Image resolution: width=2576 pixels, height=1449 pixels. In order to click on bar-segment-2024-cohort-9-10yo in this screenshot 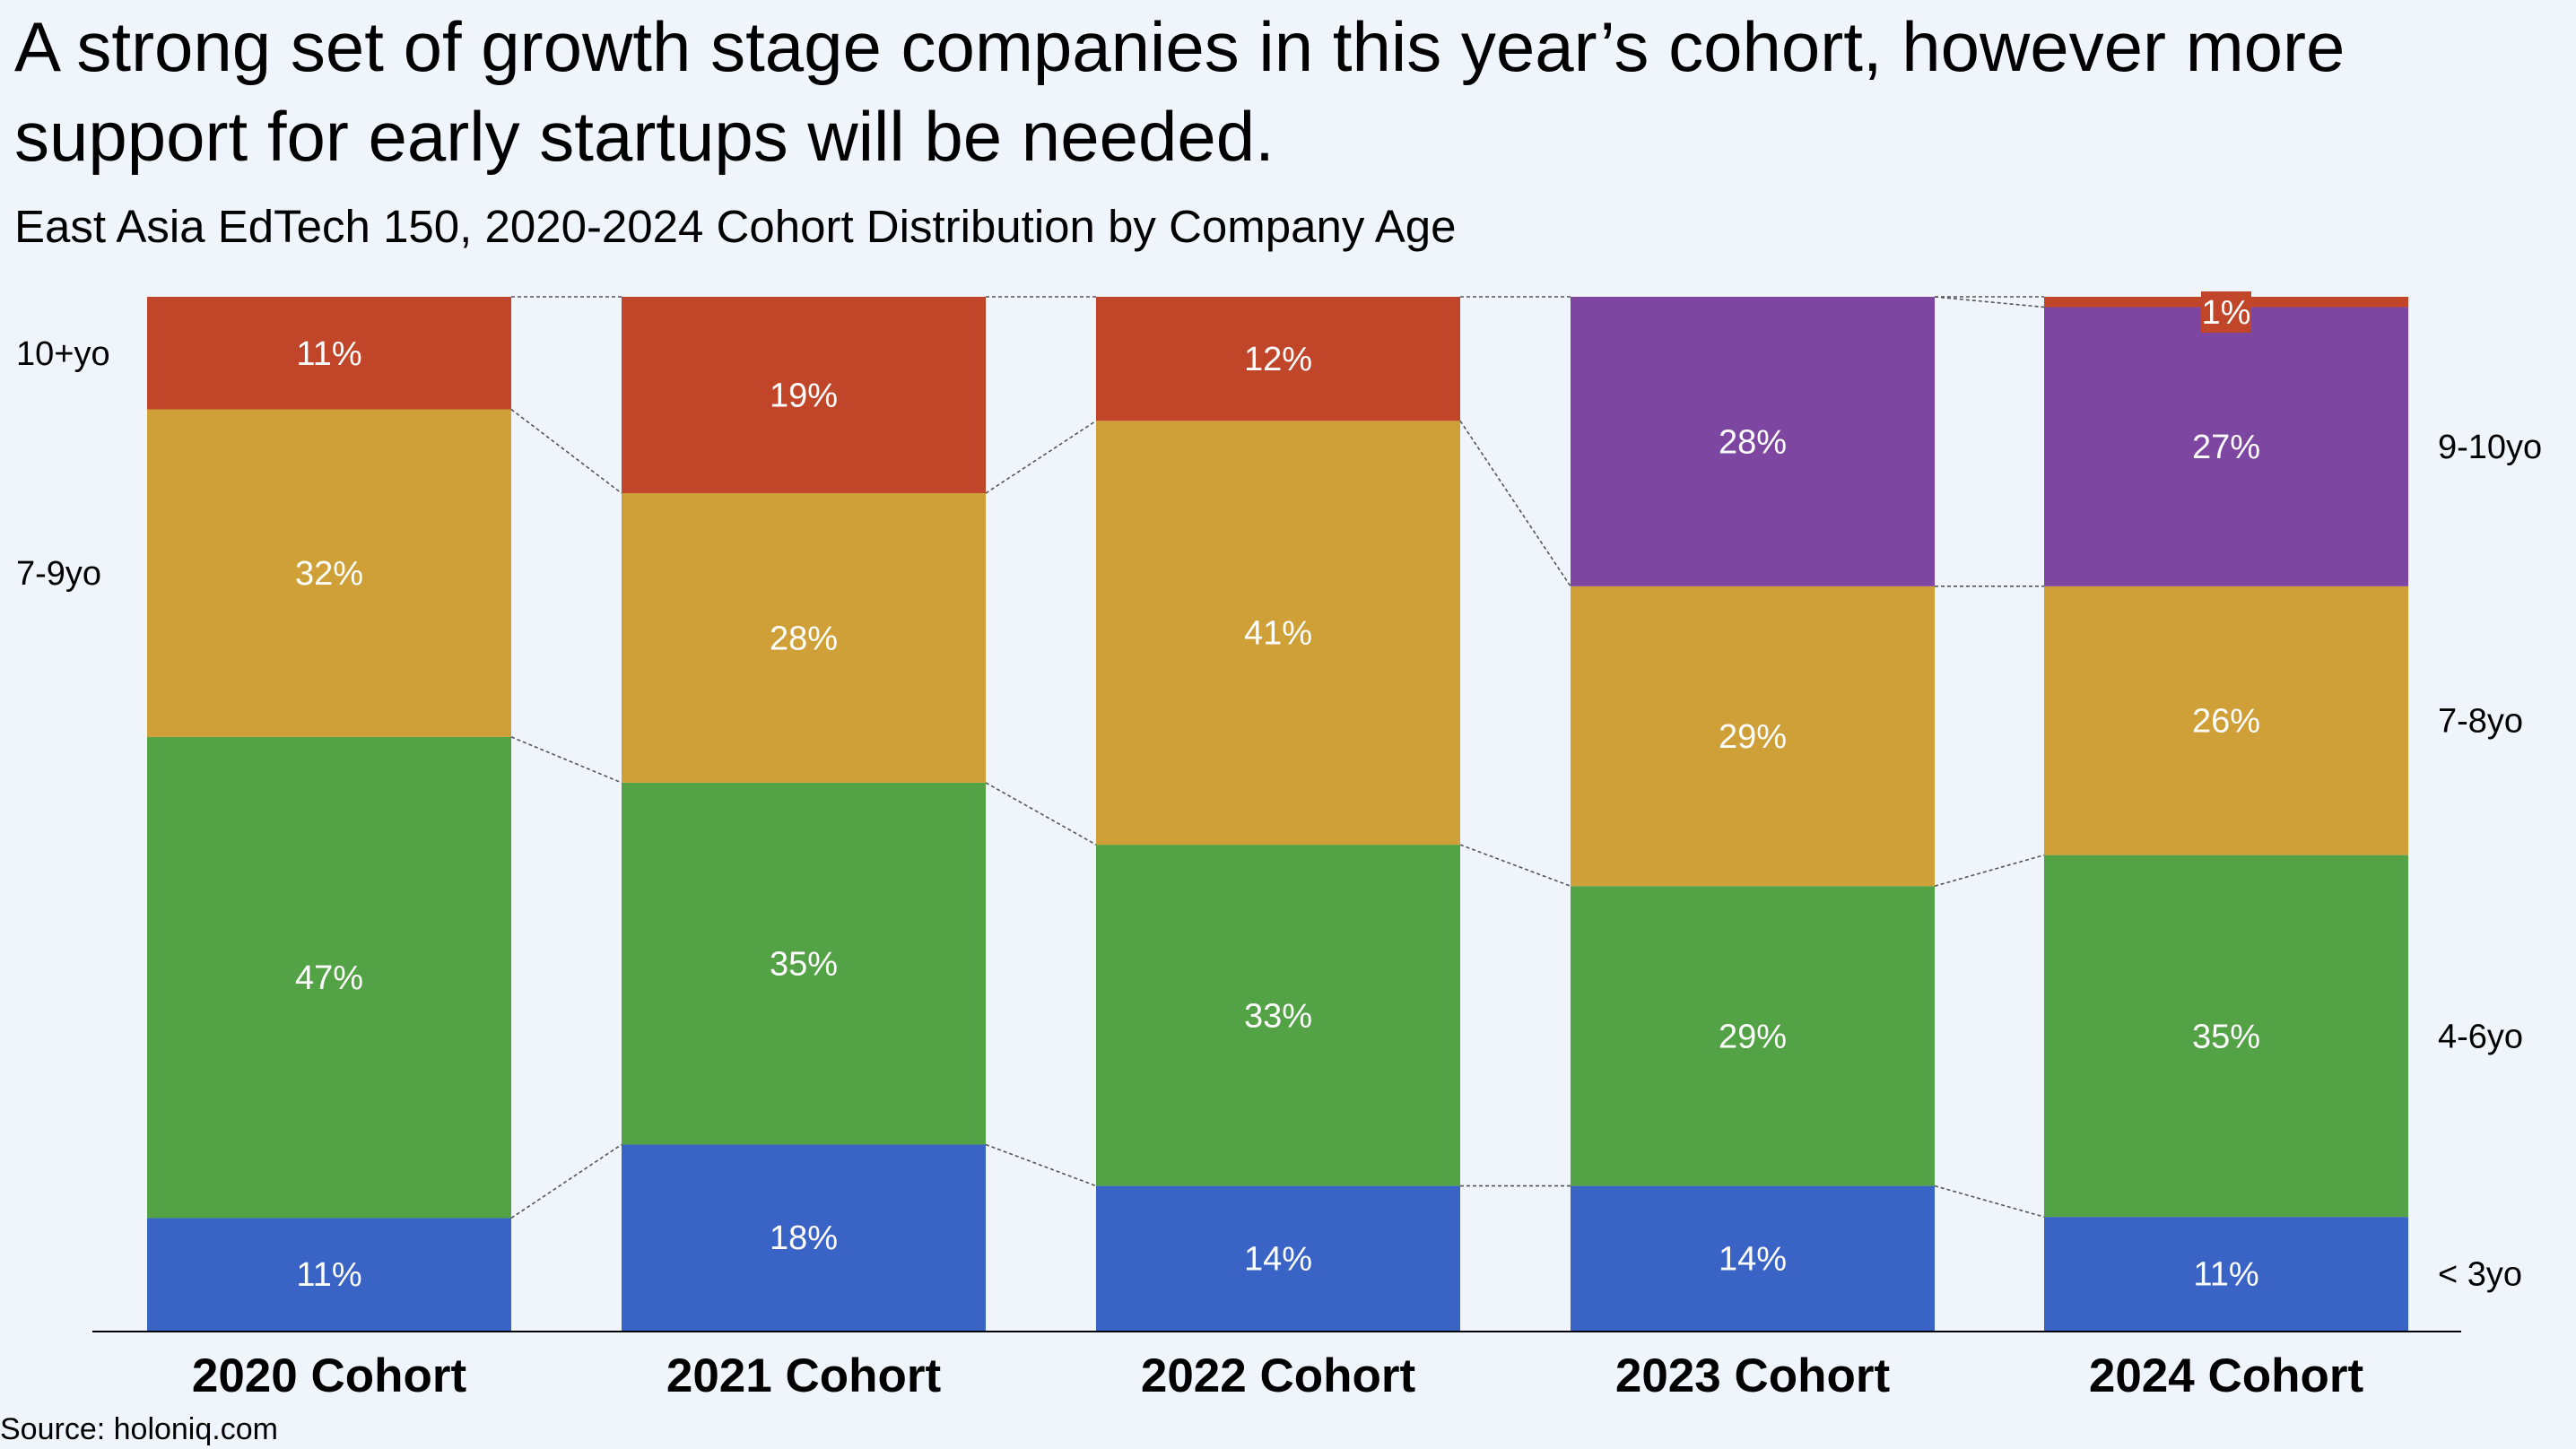, I will do `click(2226, 446)`.